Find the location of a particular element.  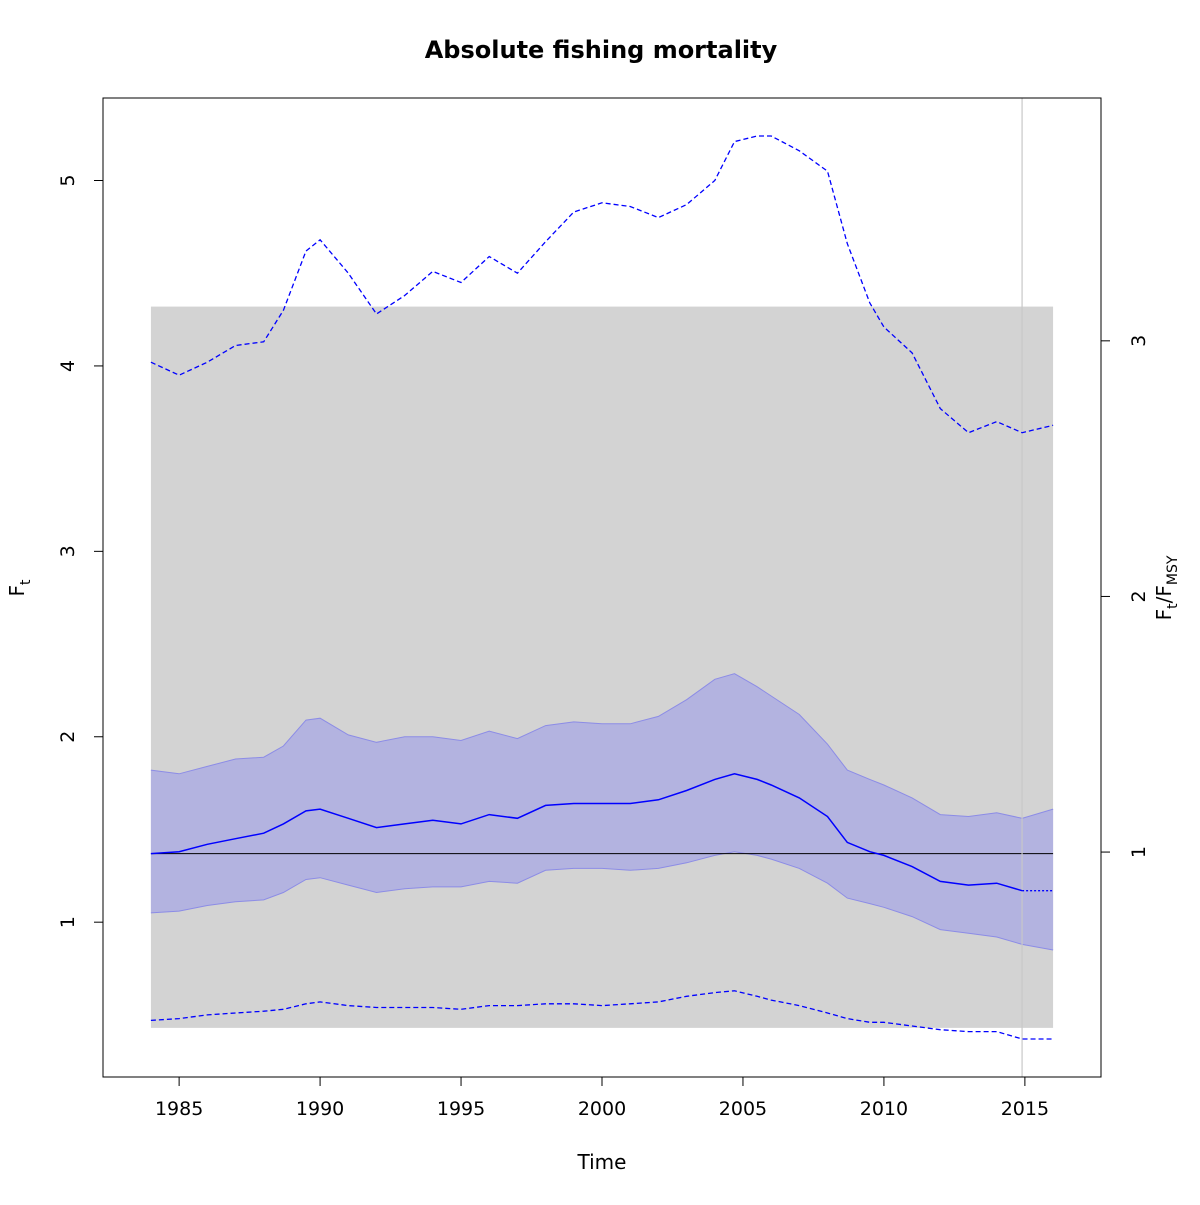

y2-tick-label: 3 is located at coordinates (1139, 341).